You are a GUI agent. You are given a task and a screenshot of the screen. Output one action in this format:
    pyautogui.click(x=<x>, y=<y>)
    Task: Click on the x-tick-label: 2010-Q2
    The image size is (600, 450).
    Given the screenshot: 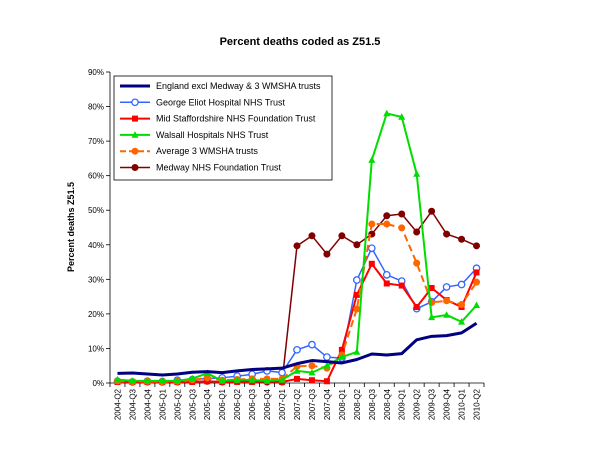 What is the action you would take?
    pyautogui.click(x=477, y=404)
    